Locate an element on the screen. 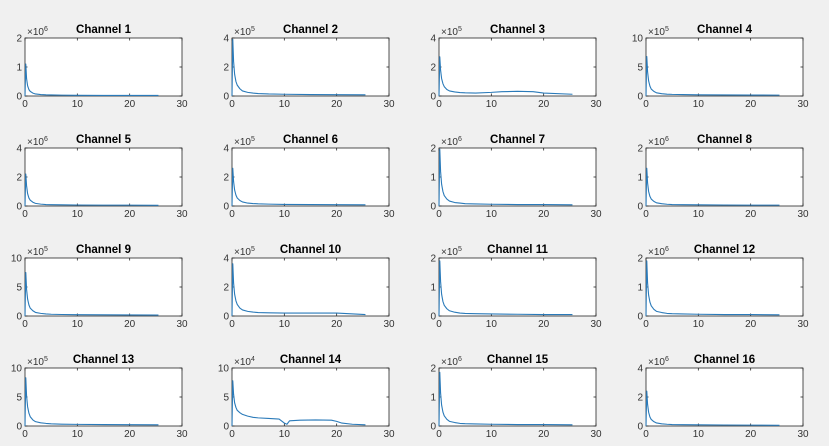 The image size is (829, 446). subplot-channel-14: Channel 14 ×104 0 10 20 30 0 5 10 is located at coordinates (306, 397).